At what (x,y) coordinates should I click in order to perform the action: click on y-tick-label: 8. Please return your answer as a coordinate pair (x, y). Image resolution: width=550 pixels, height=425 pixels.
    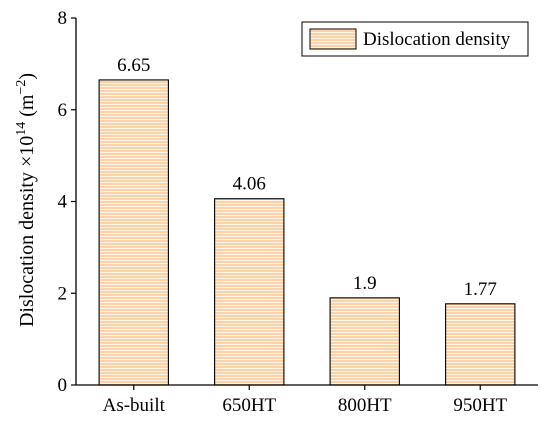
    Looking at the image, I should click on (63, 18).